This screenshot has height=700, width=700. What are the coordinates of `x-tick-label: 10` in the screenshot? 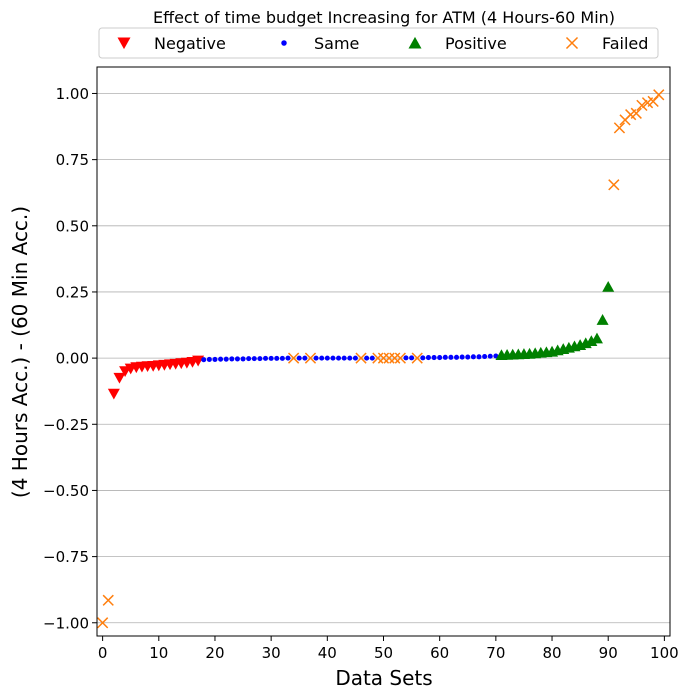 It's located at (158, 653).